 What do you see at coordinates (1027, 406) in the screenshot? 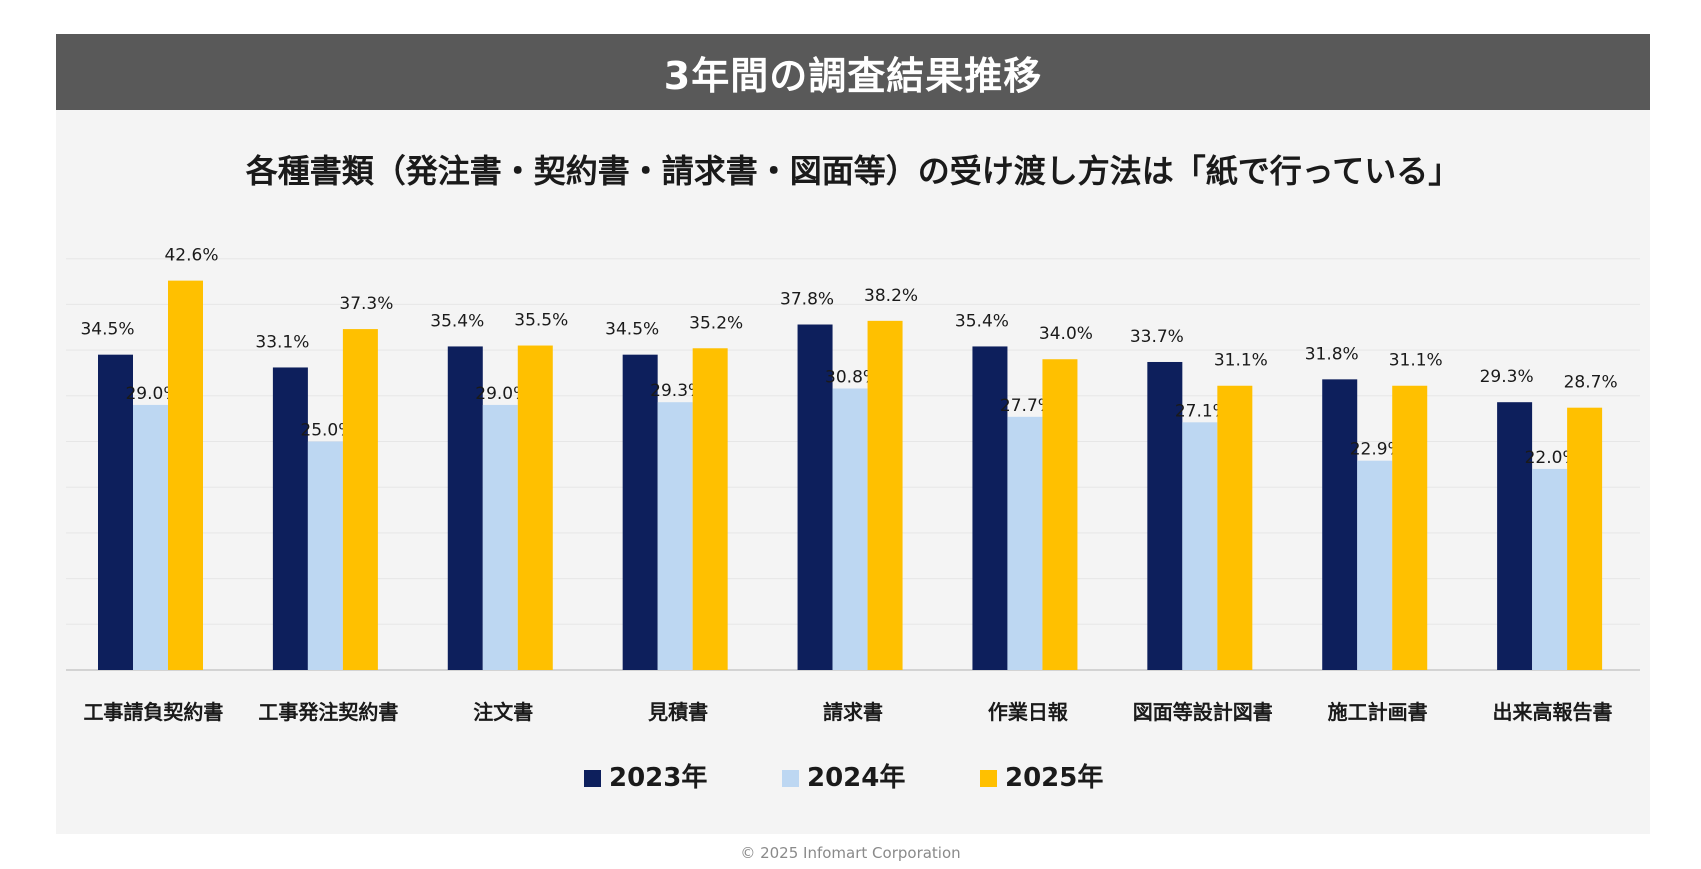
I see `data-label: 27.7%` at bounding box center [1027, 406].